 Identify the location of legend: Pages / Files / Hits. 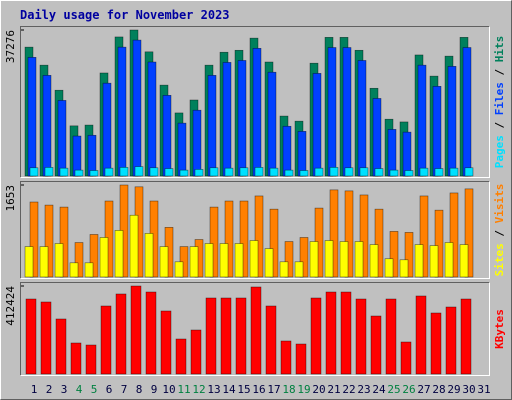
(499, 102).